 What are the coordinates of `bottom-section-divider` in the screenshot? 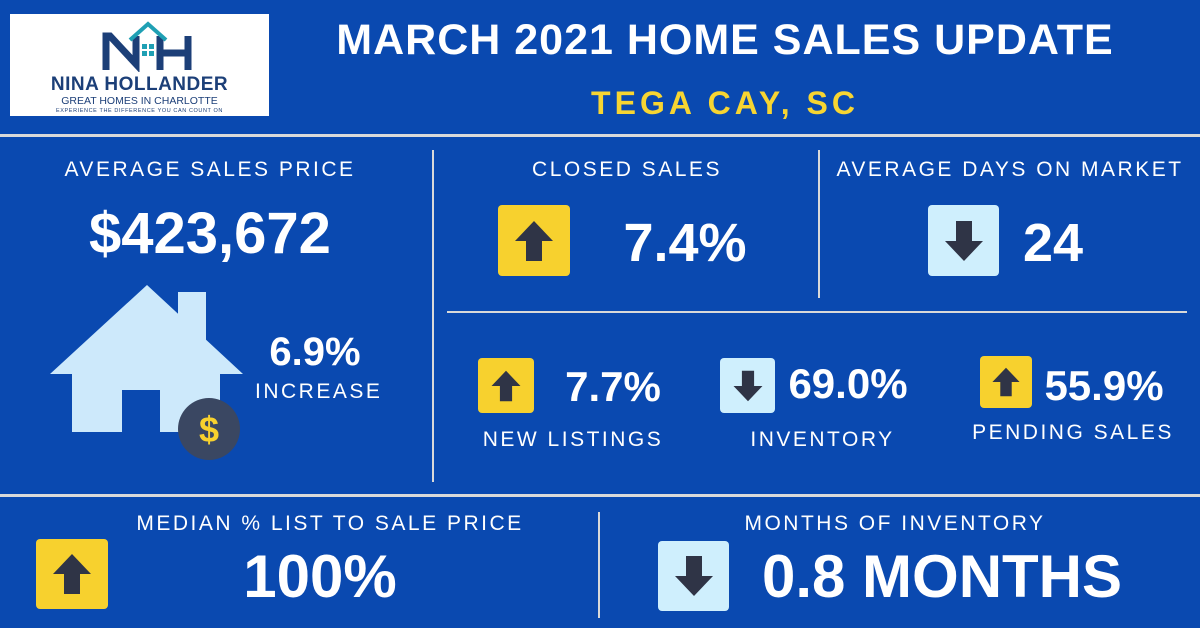 It's located at (600, 495).